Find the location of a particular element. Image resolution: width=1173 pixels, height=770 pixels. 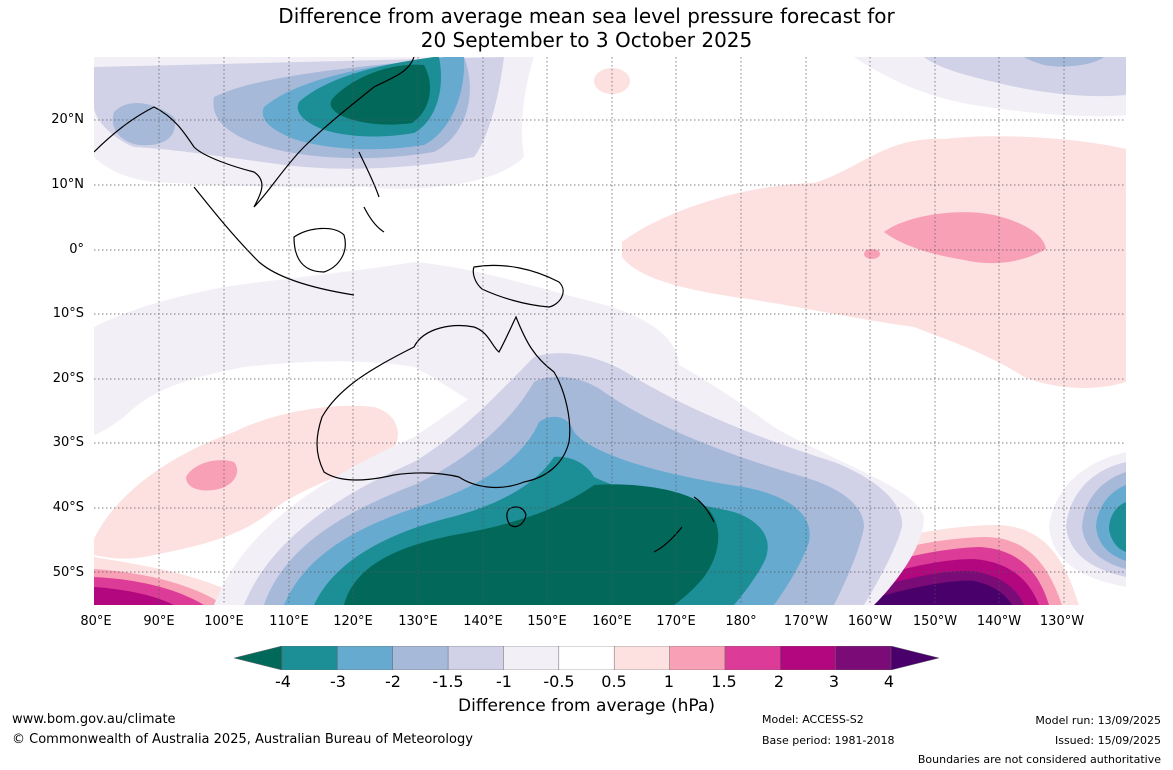

lon-label-120e: 120°E is located at coordinates (353, 621).